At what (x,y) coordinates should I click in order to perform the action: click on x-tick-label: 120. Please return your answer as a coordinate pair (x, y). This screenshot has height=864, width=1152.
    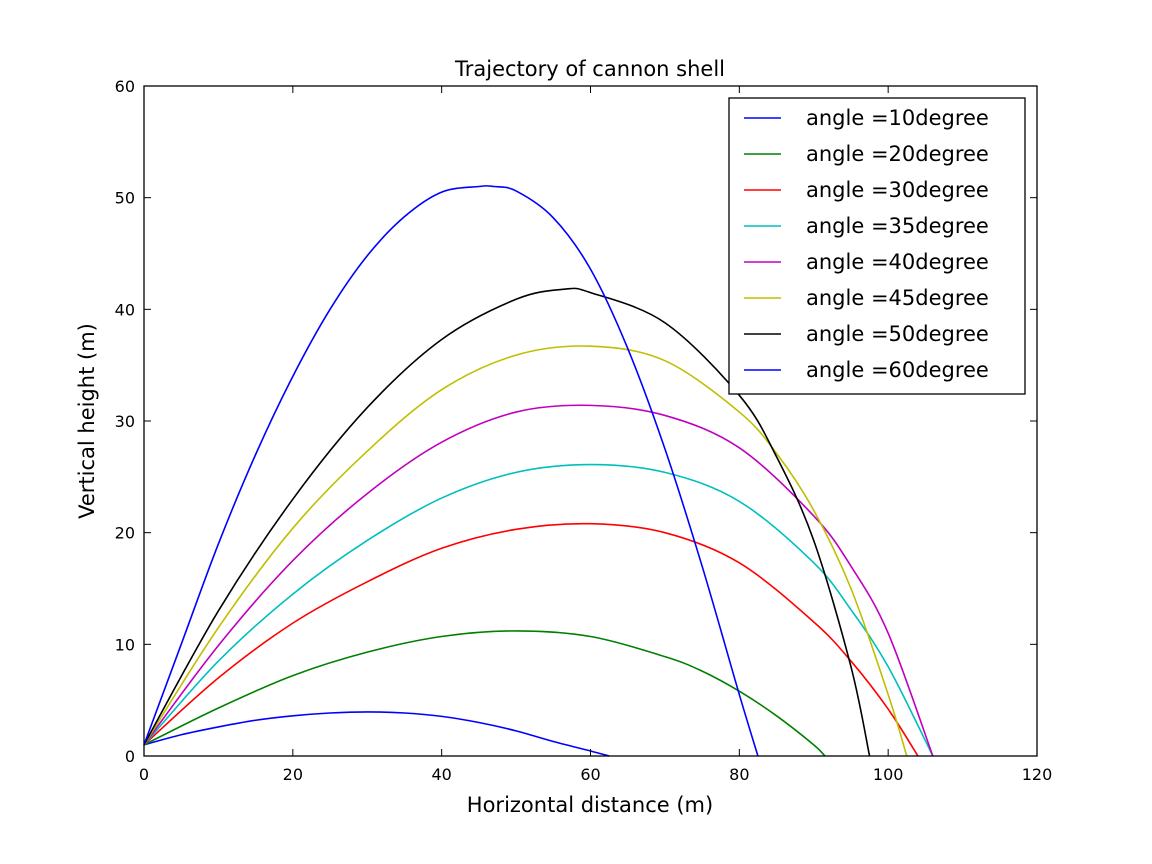
    Looking at the image, I should click on (1037, 774).